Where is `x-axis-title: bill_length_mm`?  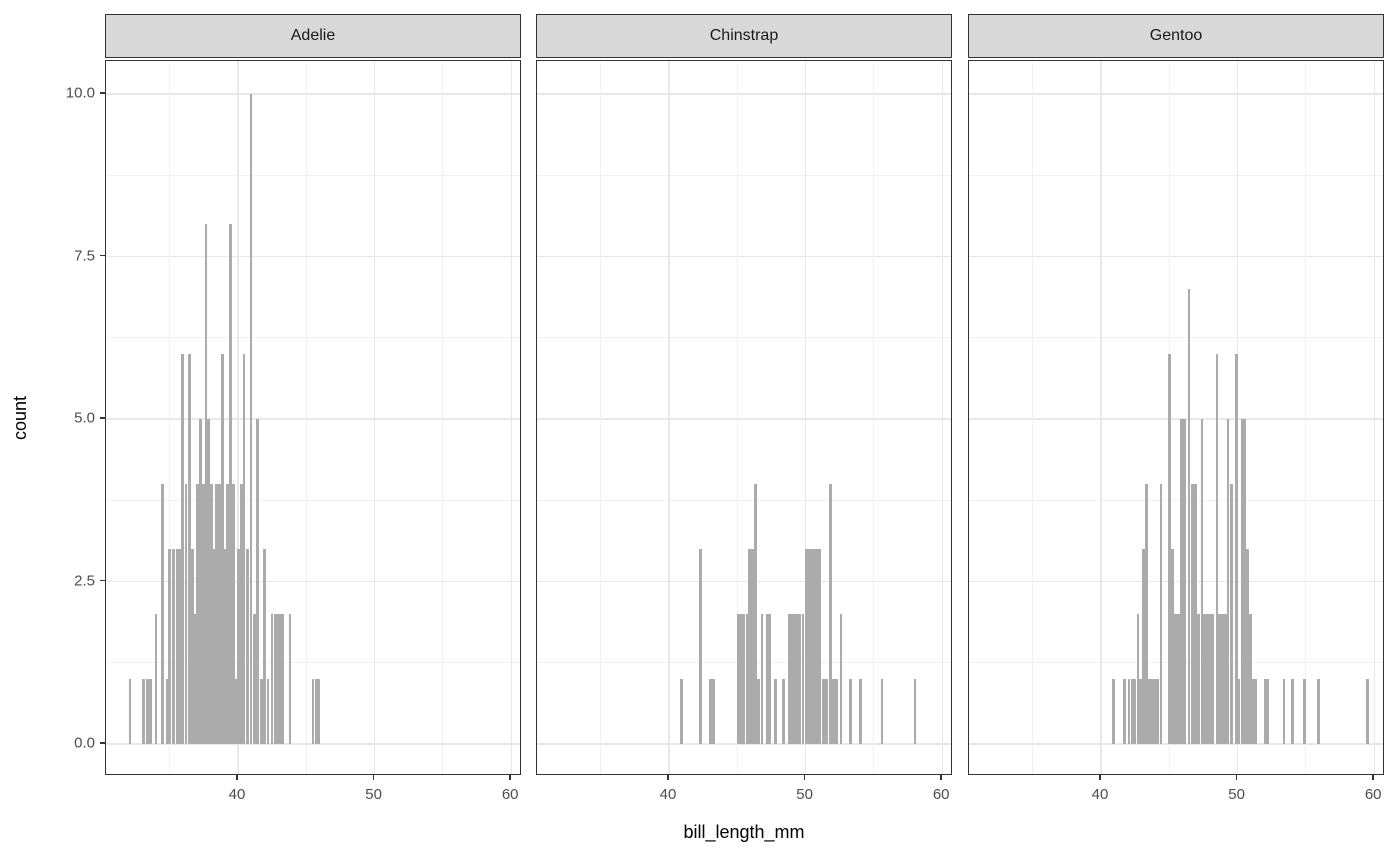
x-axis-title: bill_length_mm is located at coordinates (744, 832).